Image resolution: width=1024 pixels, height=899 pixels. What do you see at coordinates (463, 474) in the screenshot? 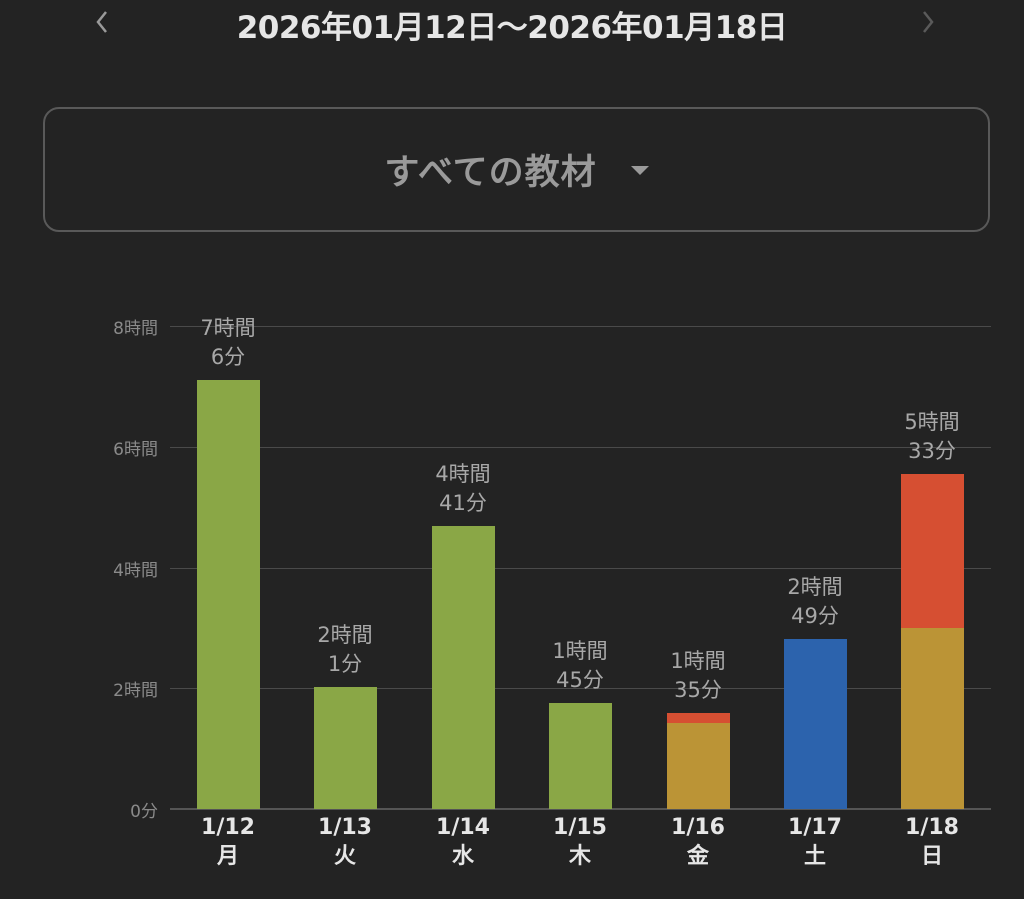
I see `bar-total-hours: 4時間` at bounding box center [463, 474].